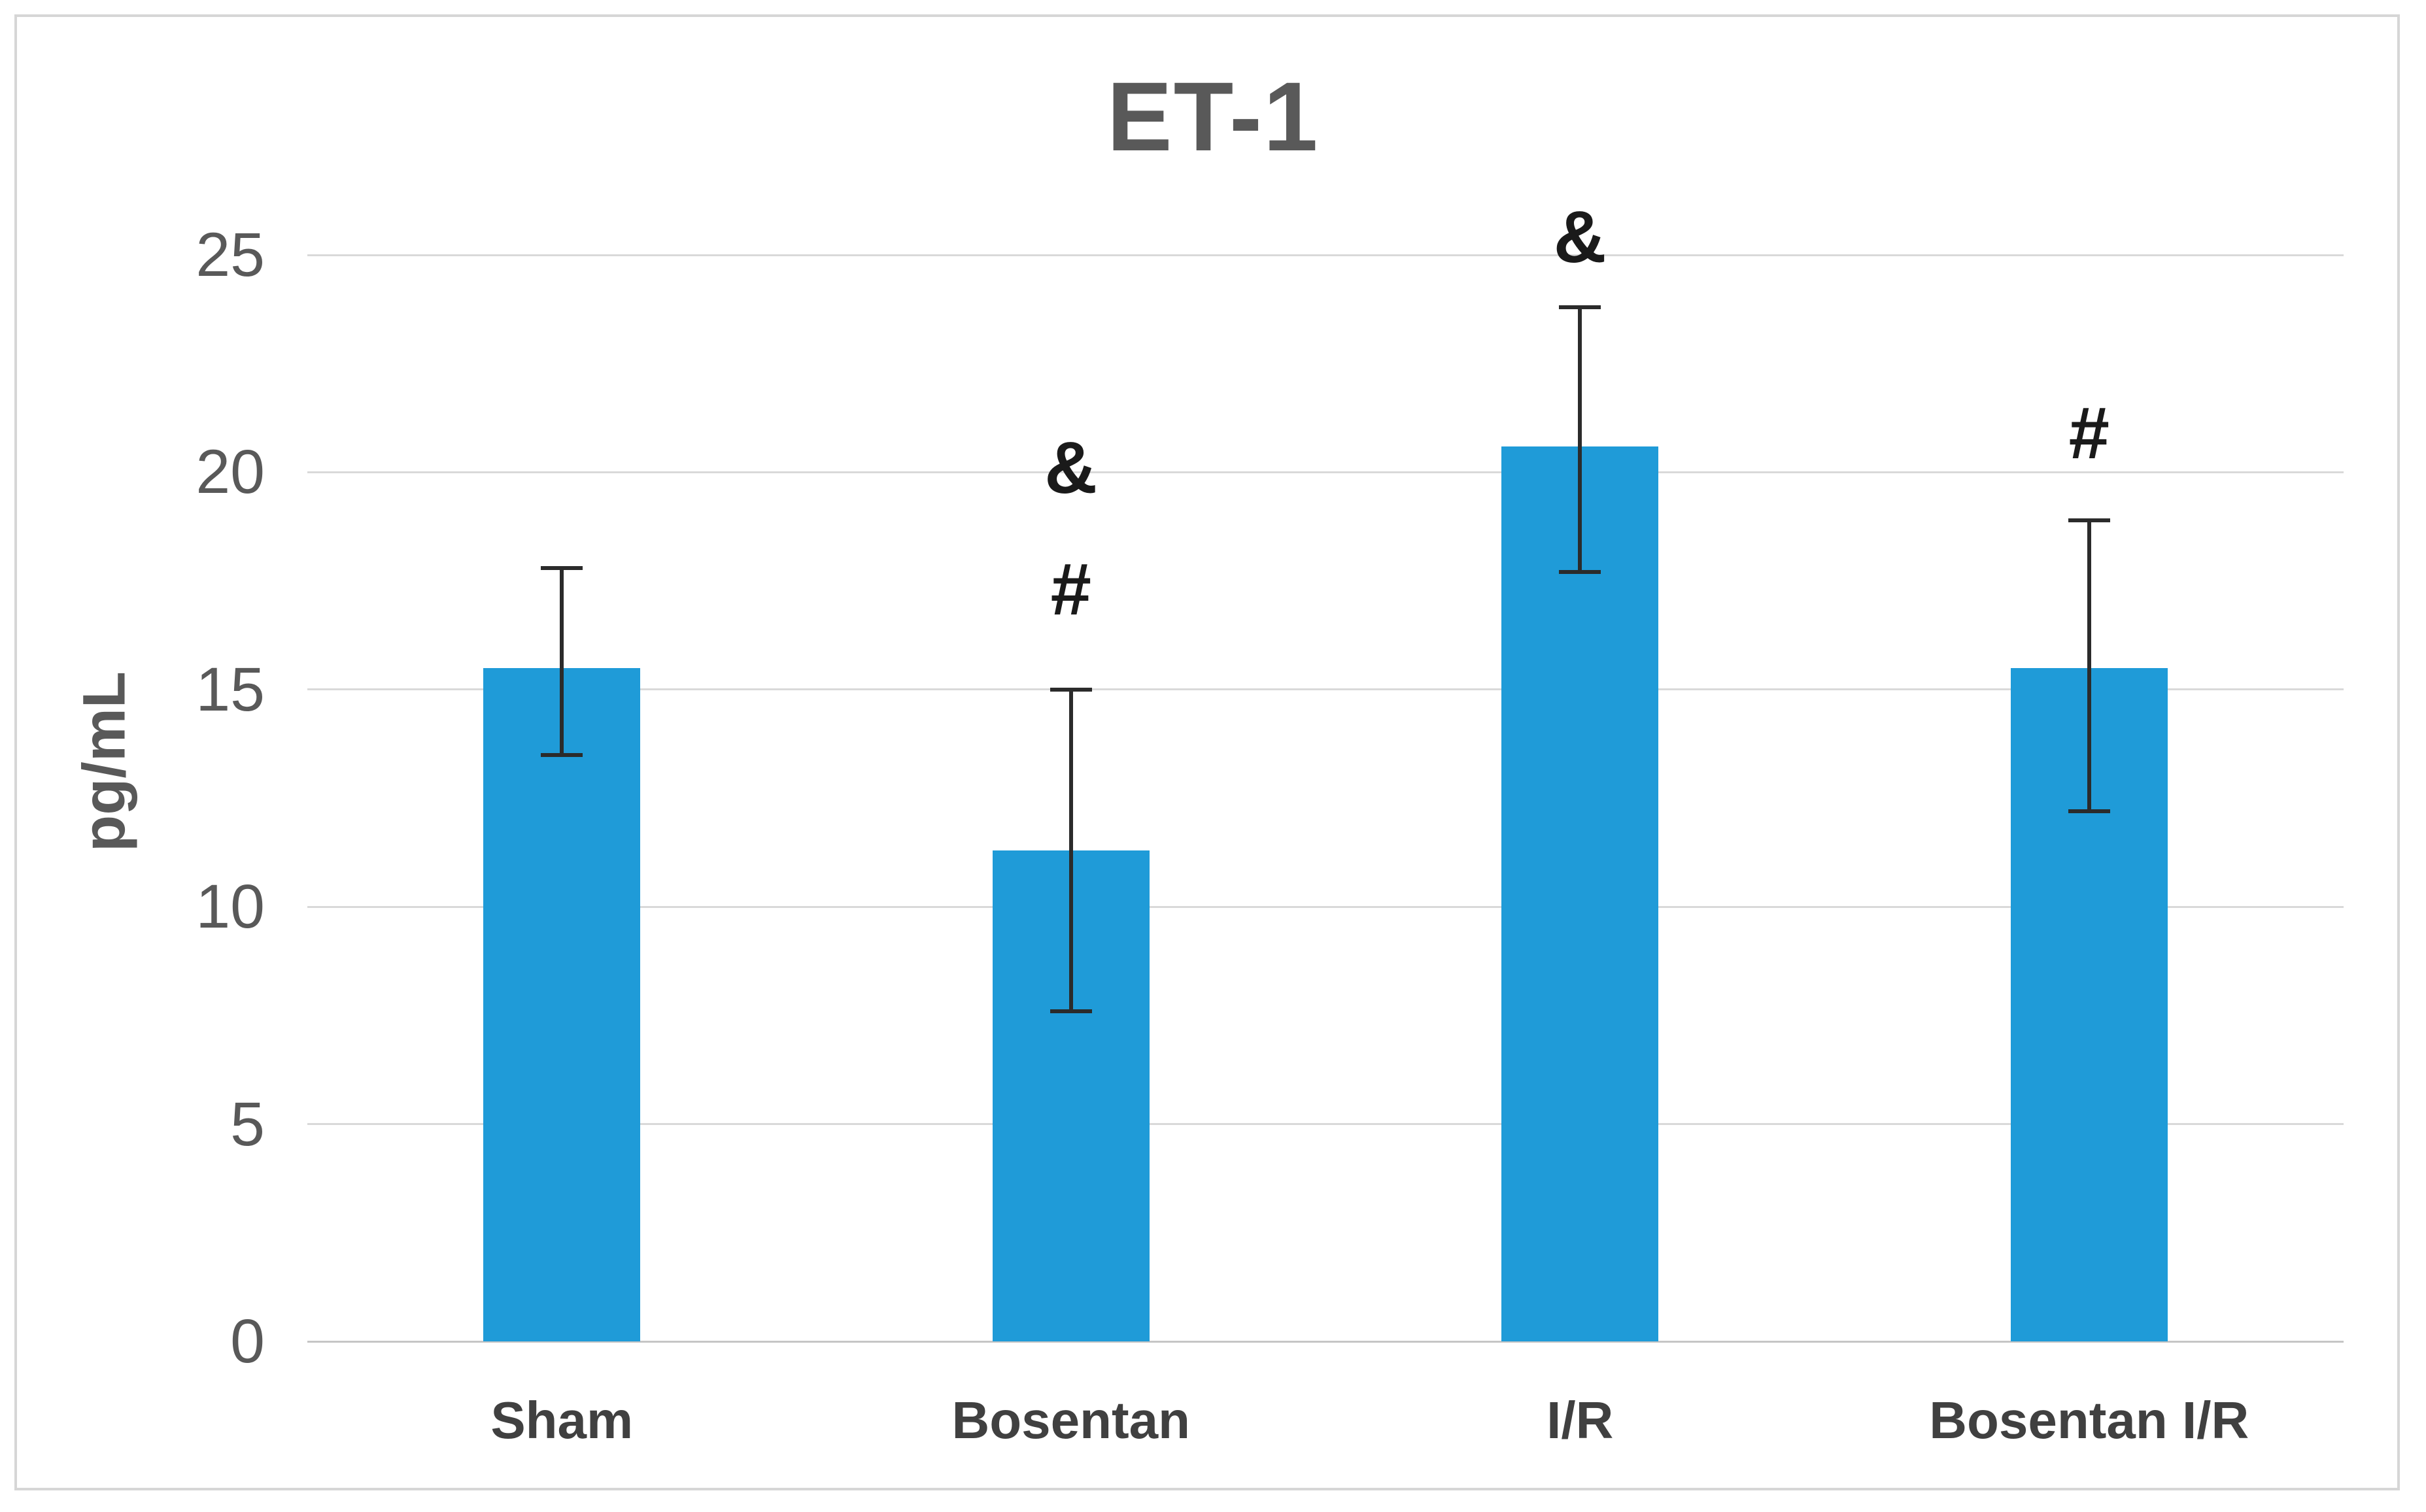 The width and height of the screenshot is (2426, 1512). What do you see at coordinates (2089, 1420) in the screenshot?
I see `x-category-label-4: Bosentan I/R` at bounding box center [2089, 1420].